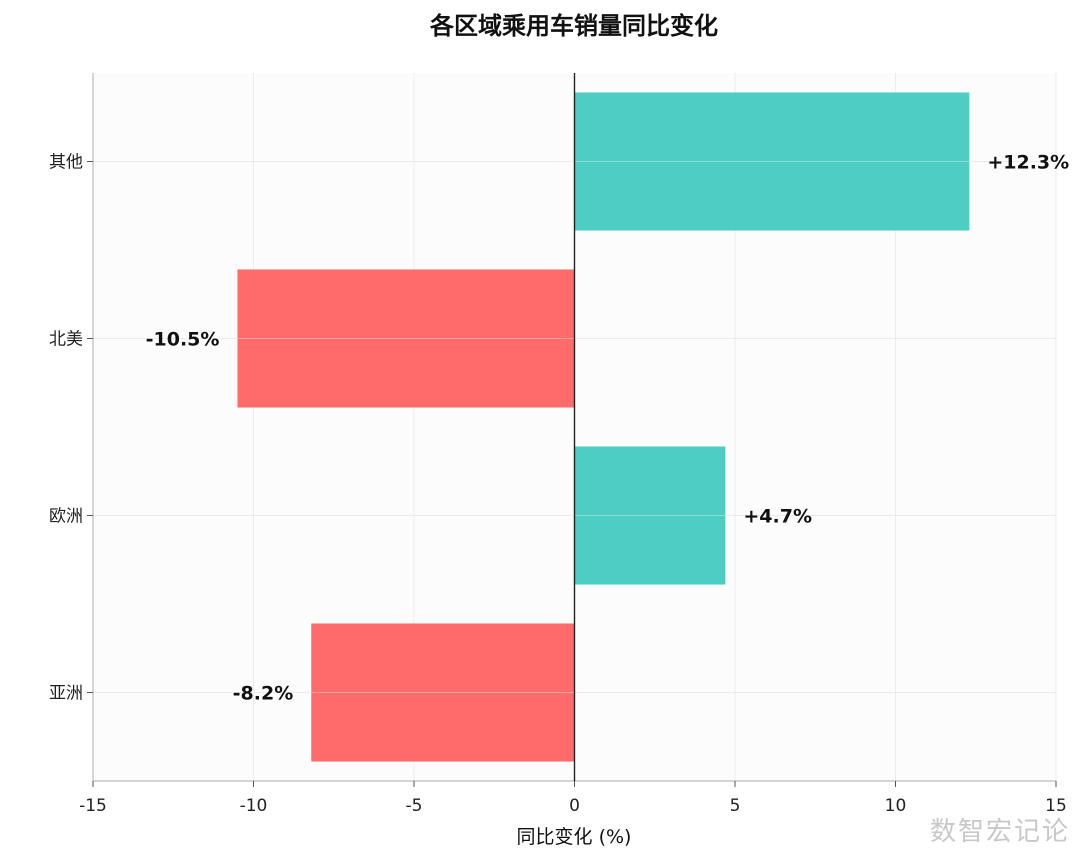 This screenshot has height=866, width=1084. I want to click on x-tick-label: 15, so click(1056, 806).